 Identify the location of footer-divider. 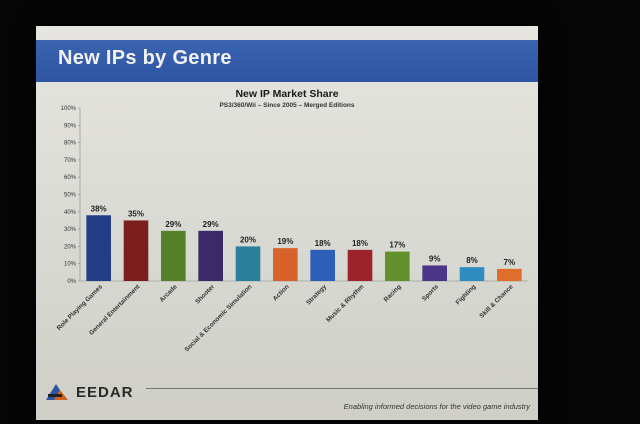
(342, 388).